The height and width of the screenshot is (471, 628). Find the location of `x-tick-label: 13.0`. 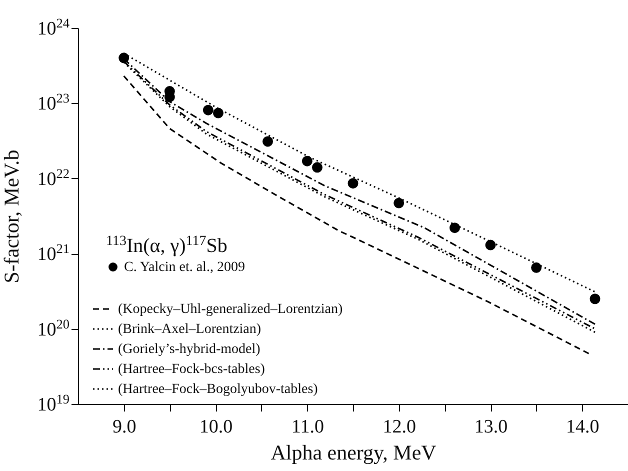

x-tick-label: 13.0 is located at coordinates (491, 427).